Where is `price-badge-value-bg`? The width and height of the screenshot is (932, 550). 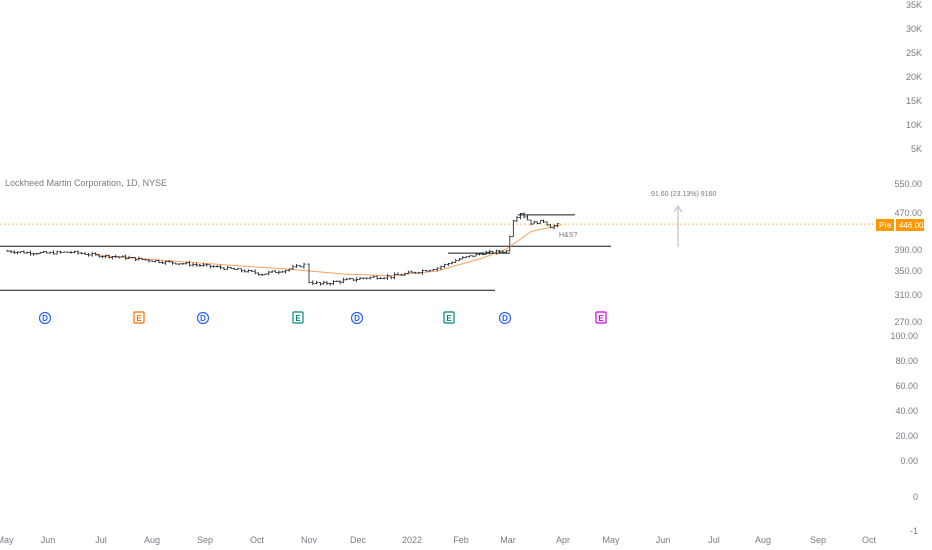 price-badge-value-bg is located at coordinates (910, 225).